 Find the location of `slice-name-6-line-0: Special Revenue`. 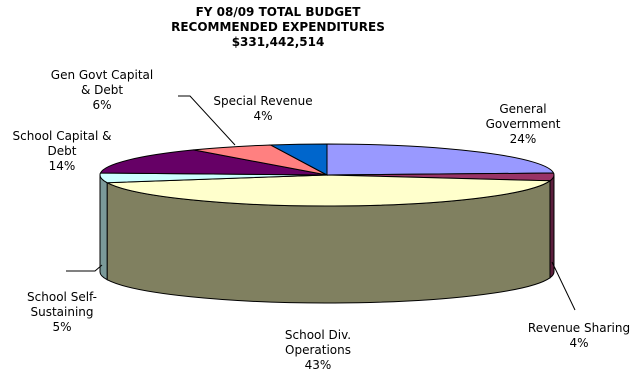

slice-name-6-line-0: Special Revenue is located at coordinates (262, 101).